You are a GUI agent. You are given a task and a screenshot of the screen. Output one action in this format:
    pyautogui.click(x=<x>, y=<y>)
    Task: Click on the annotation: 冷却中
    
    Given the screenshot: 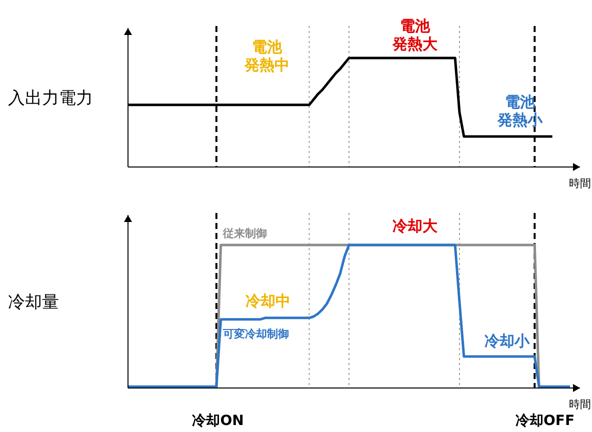 What is the action you would take?
    pyautogui.click(x=268, y=301)
    